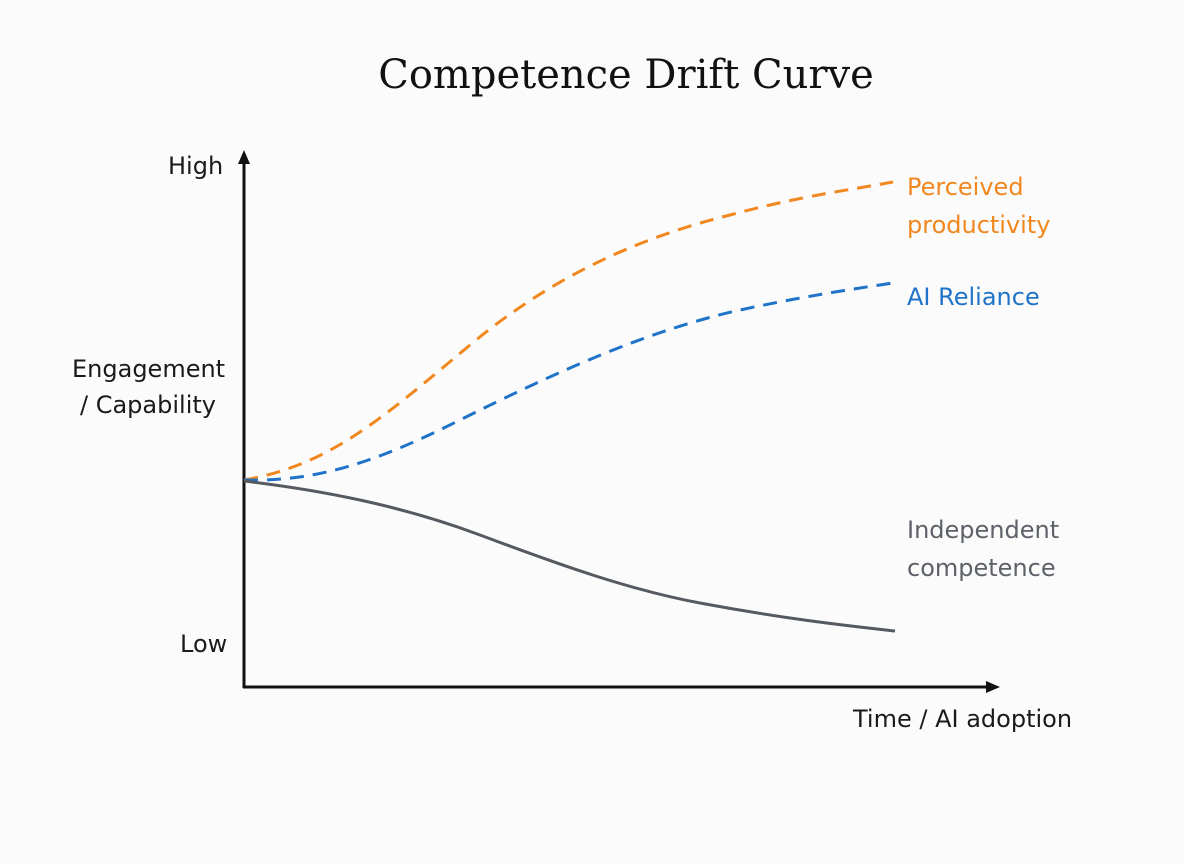  Describe the element at coordinates (973, 297) in the screenshot. I see `reliance-label: AI Reliance` at that location.